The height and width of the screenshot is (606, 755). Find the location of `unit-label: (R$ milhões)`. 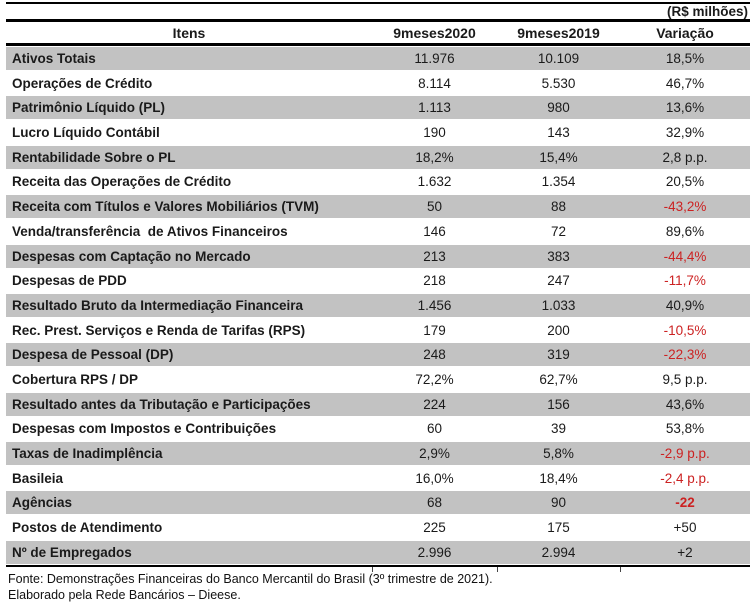

unit-label: (R$ milhões) is located at coordinates (707, 11).